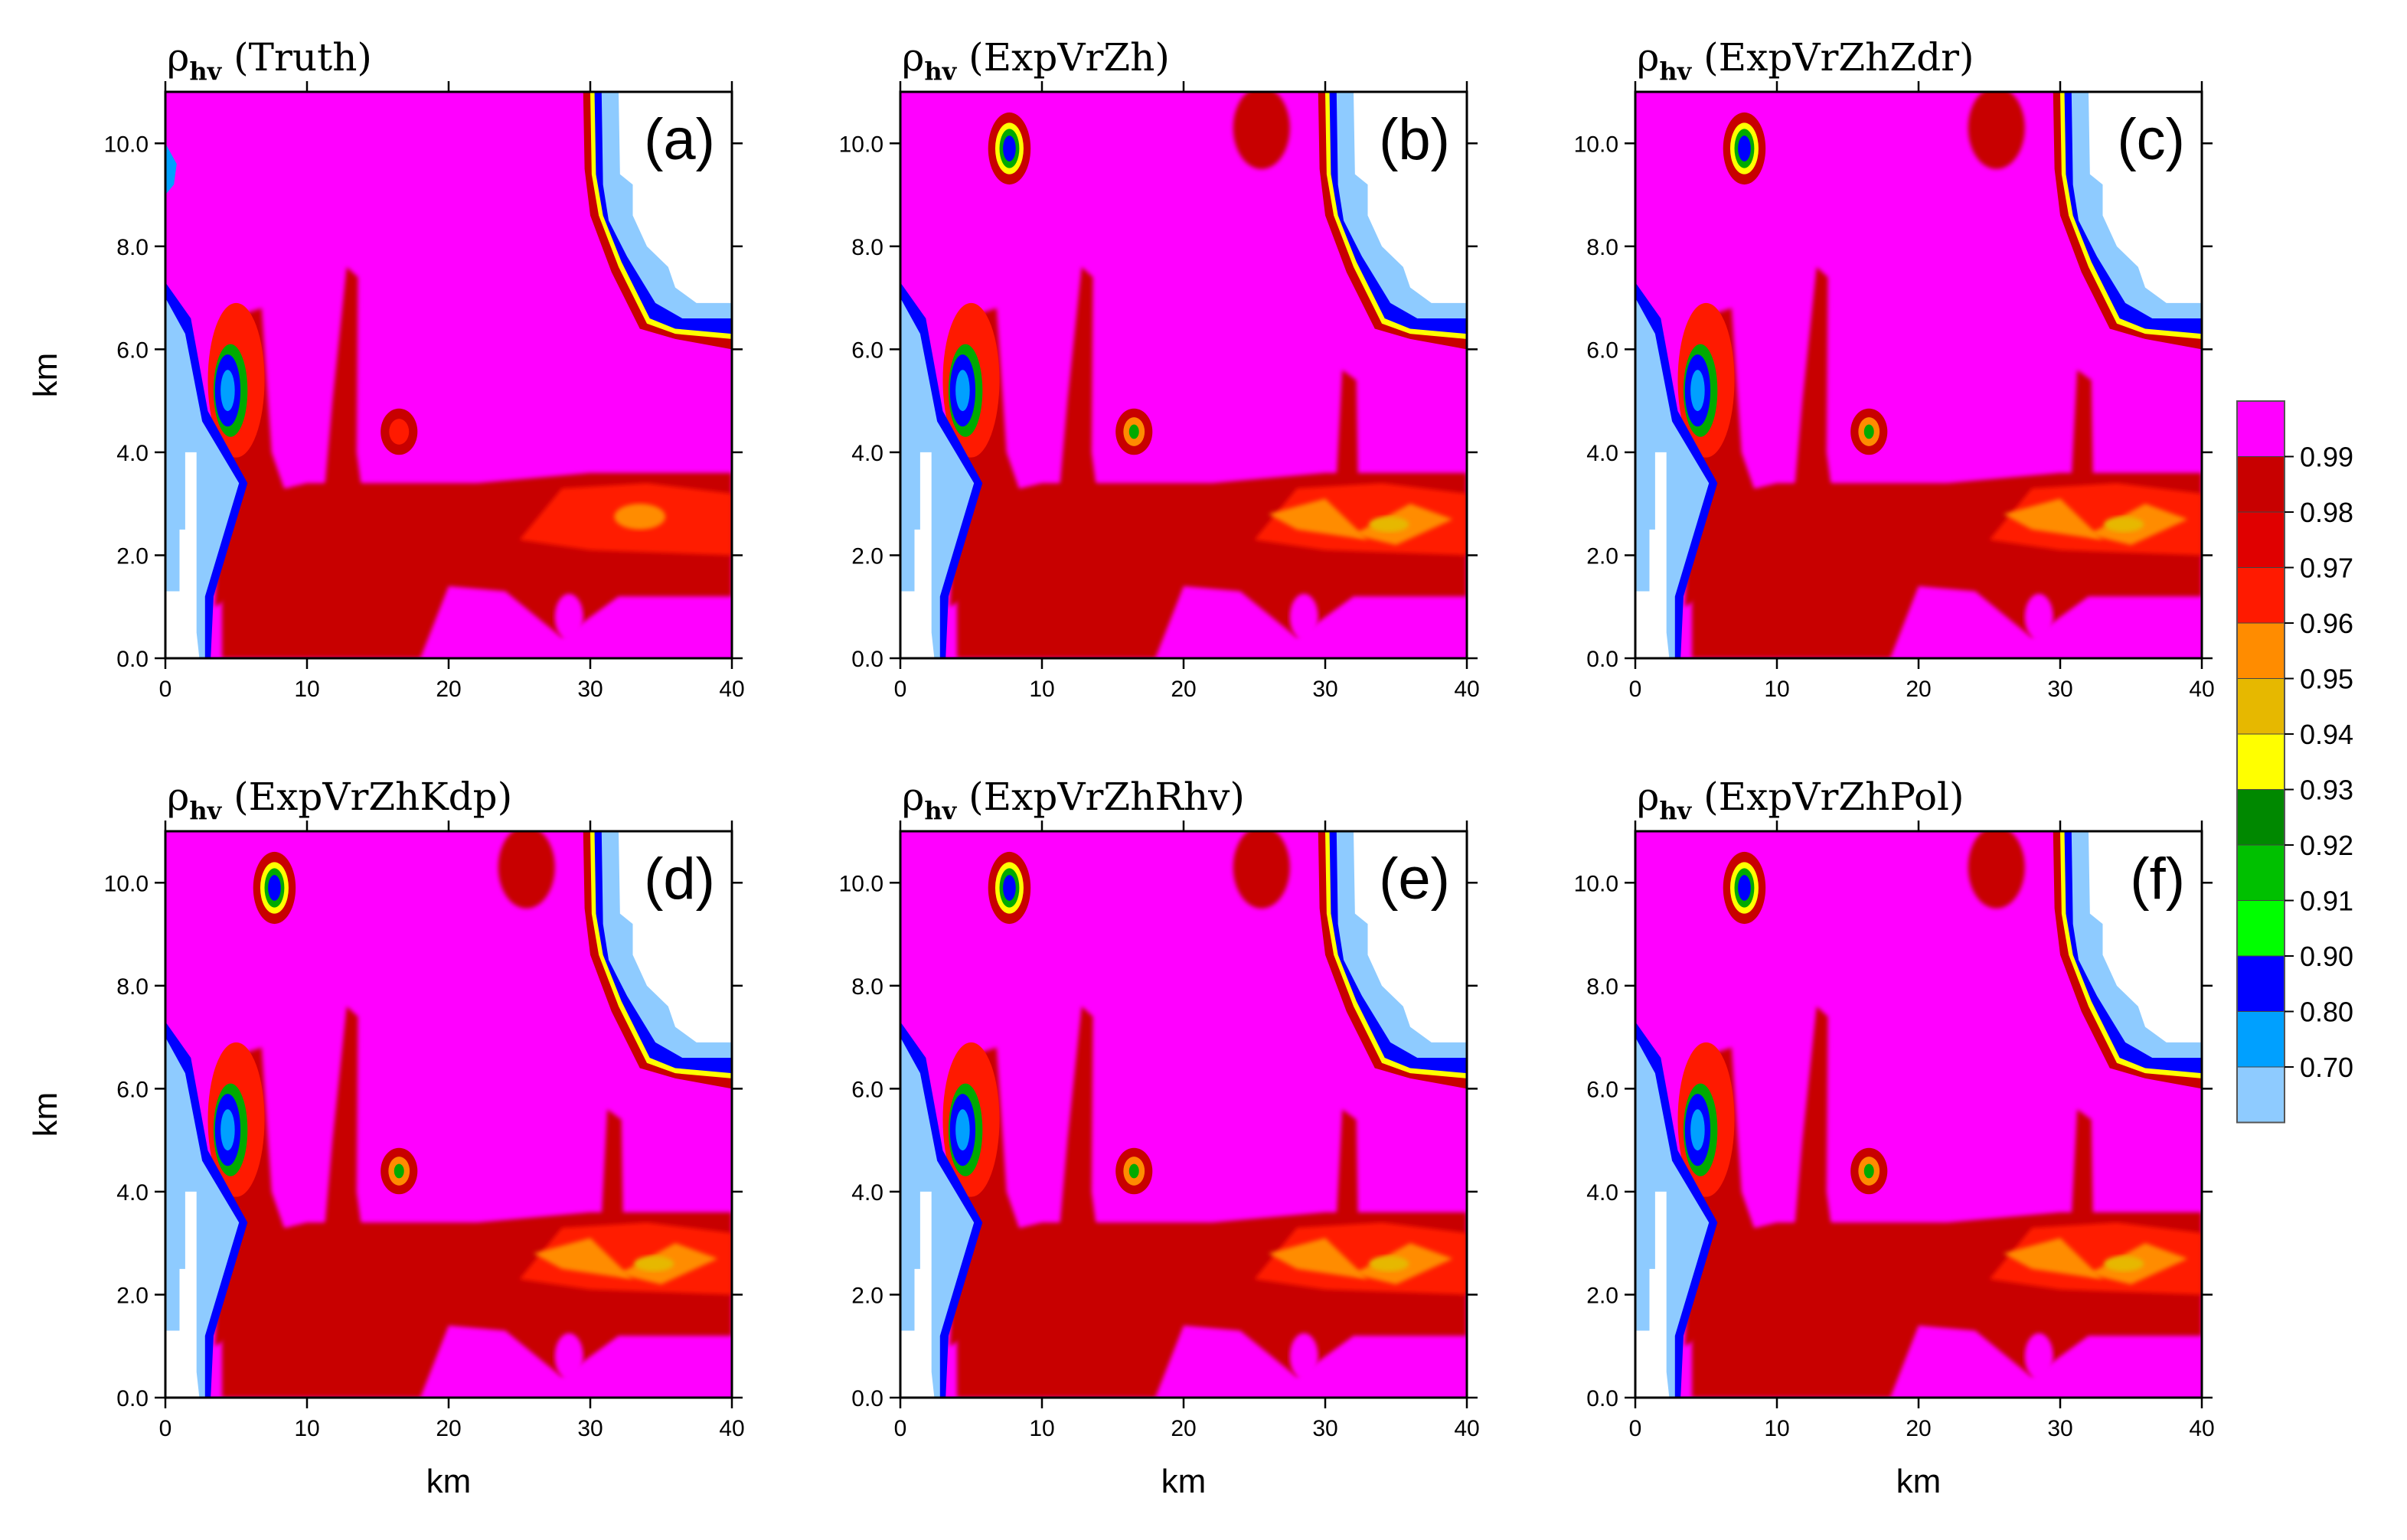 Image resolution: width=2407 pixels, height=1540 pixels. What do you see at coordinates (867, 987) in the screenshot?
I see `y-tick-label: 8.0` at bounding box center [867, 987].